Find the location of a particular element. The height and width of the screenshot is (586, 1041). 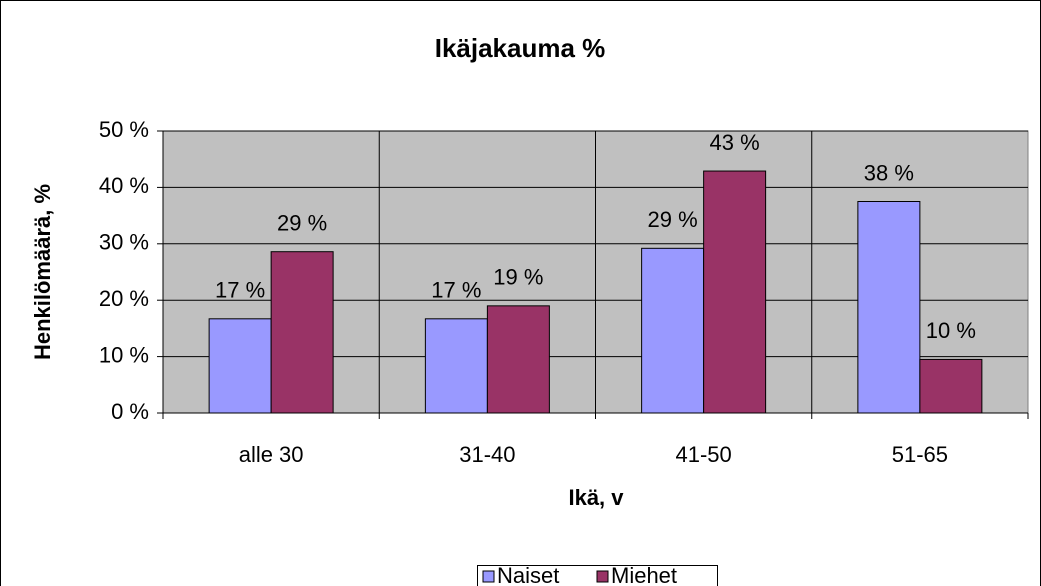

y-tick-label: 0 % is located at coordinates (130, 411).